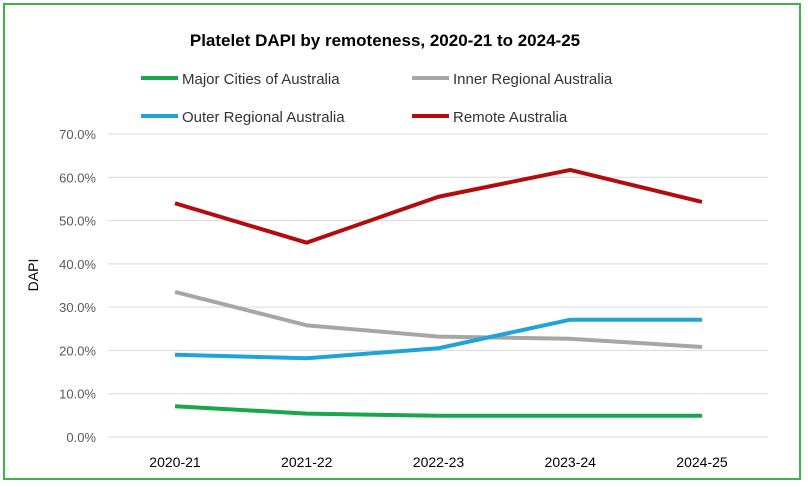  Describe the element at coordinates (307, 462) in the screenshot. I see `x-tick-label: 2021-22` at that location.